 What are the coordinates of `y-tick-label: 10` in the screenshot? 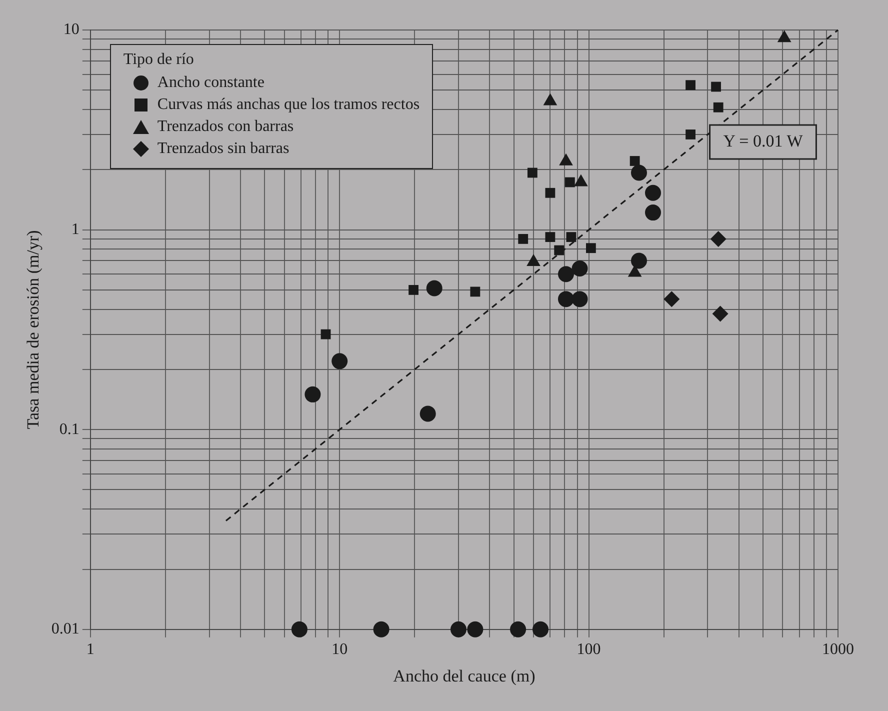 It's located at (71, 29).